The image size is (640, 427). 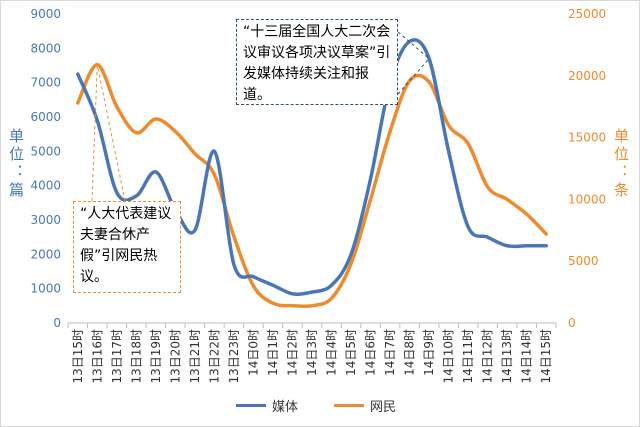 I want to click on legend-label-media: 媒体, so click(x=285, y=407).